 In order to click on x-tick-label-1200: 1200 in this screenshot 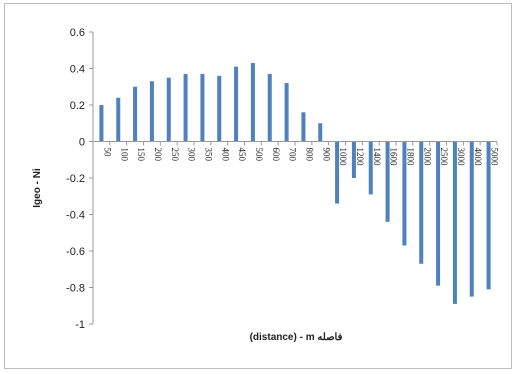, I will do `click(360, 156)`.